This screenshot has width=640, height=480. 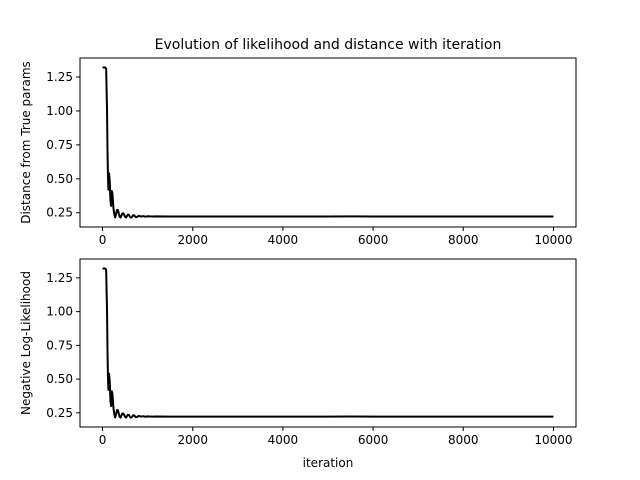 I want to click on y-axis-label-1: Distance from True params, so click(x=26, y=142).